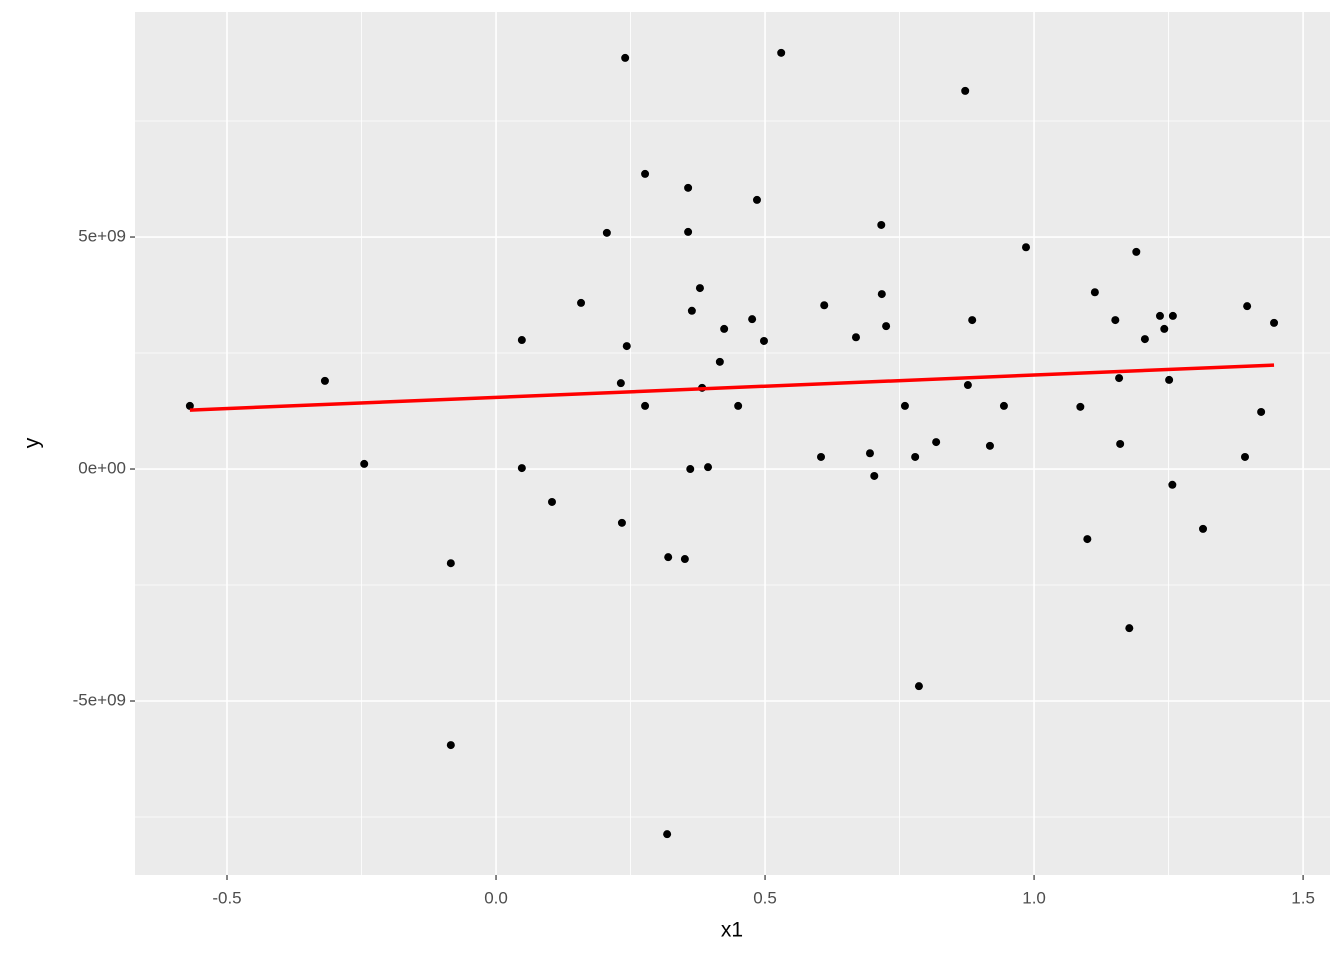 The height and width of the screenshot is (960, 1344). I want to click on x-axis-title: x1, so click(732, 930).